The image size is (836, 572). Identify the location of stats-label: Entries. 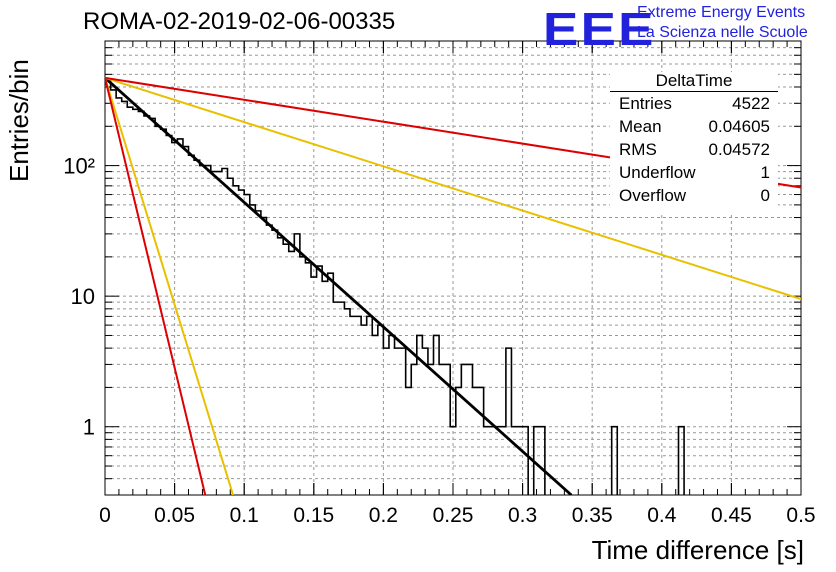
(645, 103).